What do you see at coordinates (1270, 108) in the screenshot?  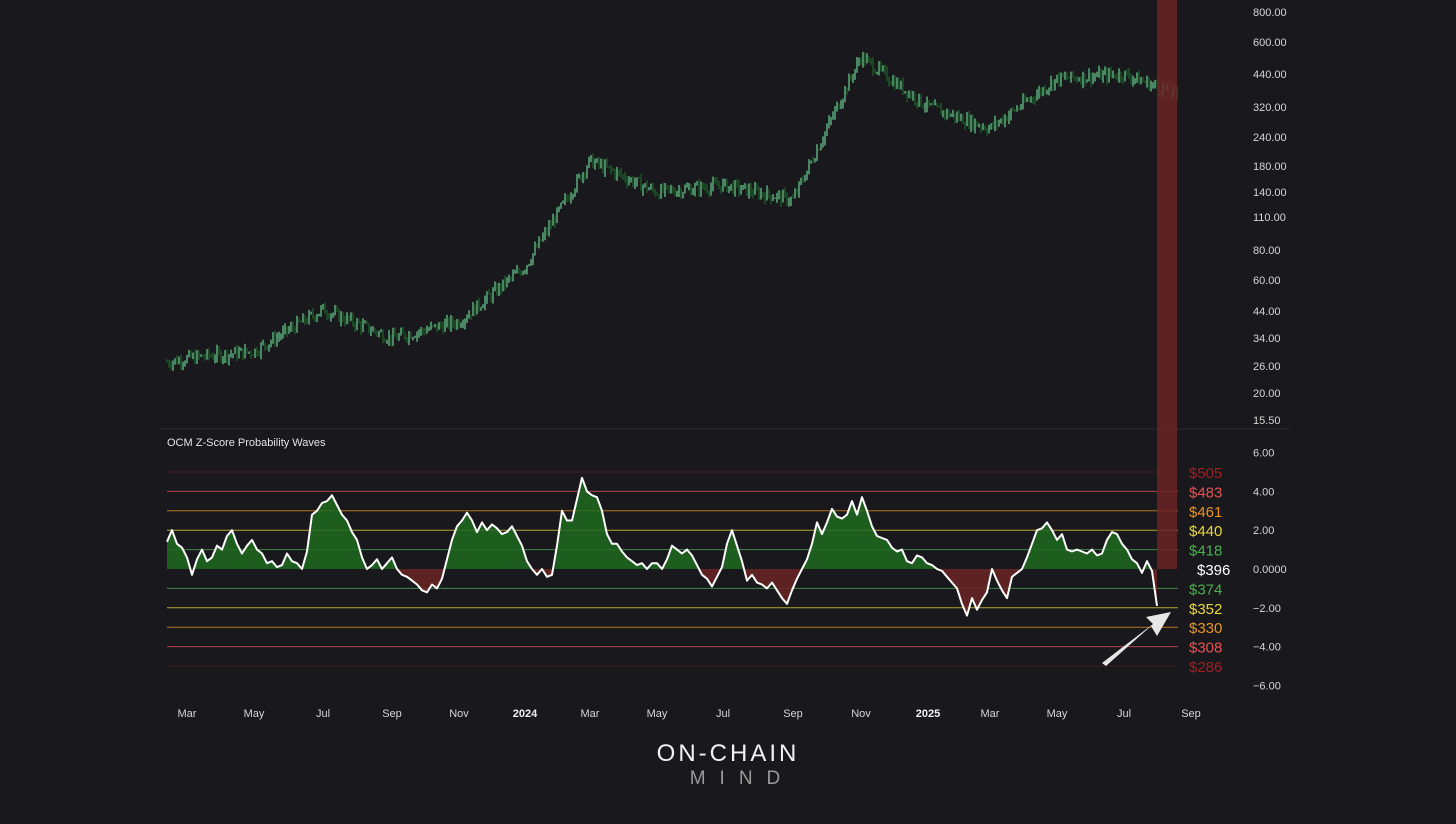 I see `price-axis-label: 320.00` at bounding box center [1270, 108].